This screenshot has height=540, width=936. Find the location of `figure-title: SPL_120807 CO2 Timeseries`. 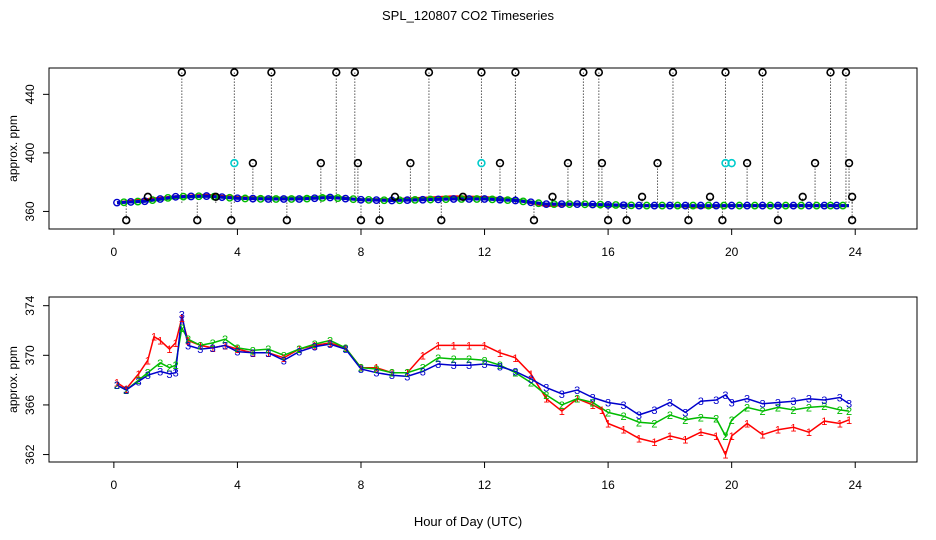

figure-title: SPL_120807 CO2 Timeseries is located at coordinates (468, 15).